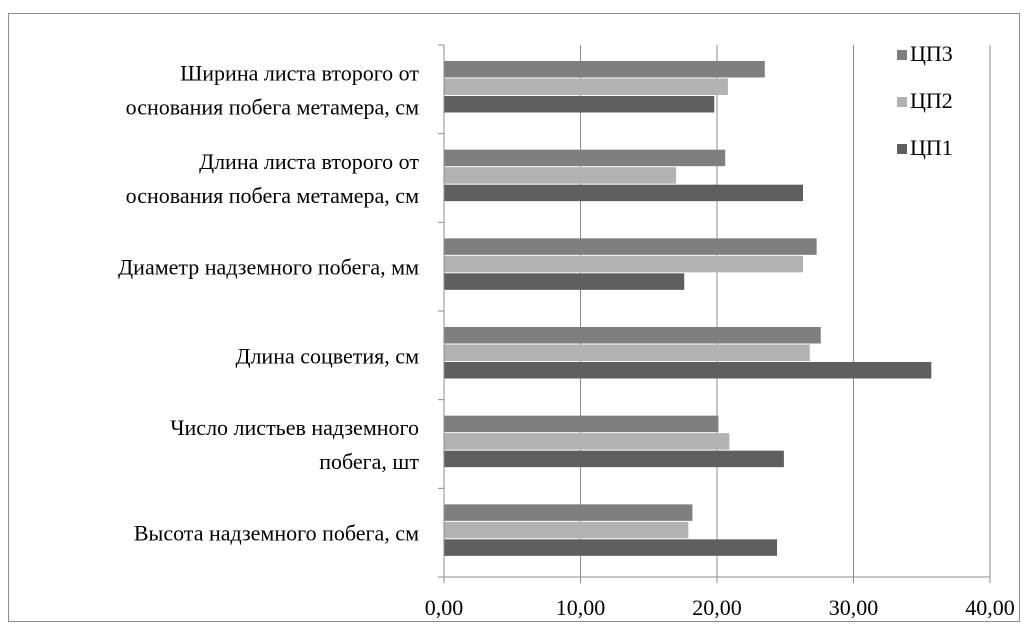 The height and width of the screenshot is (630, 1030). Describe the element at coordinates (931, 100) in the screenshot. I see `legend-label: ЦП2` at that location.